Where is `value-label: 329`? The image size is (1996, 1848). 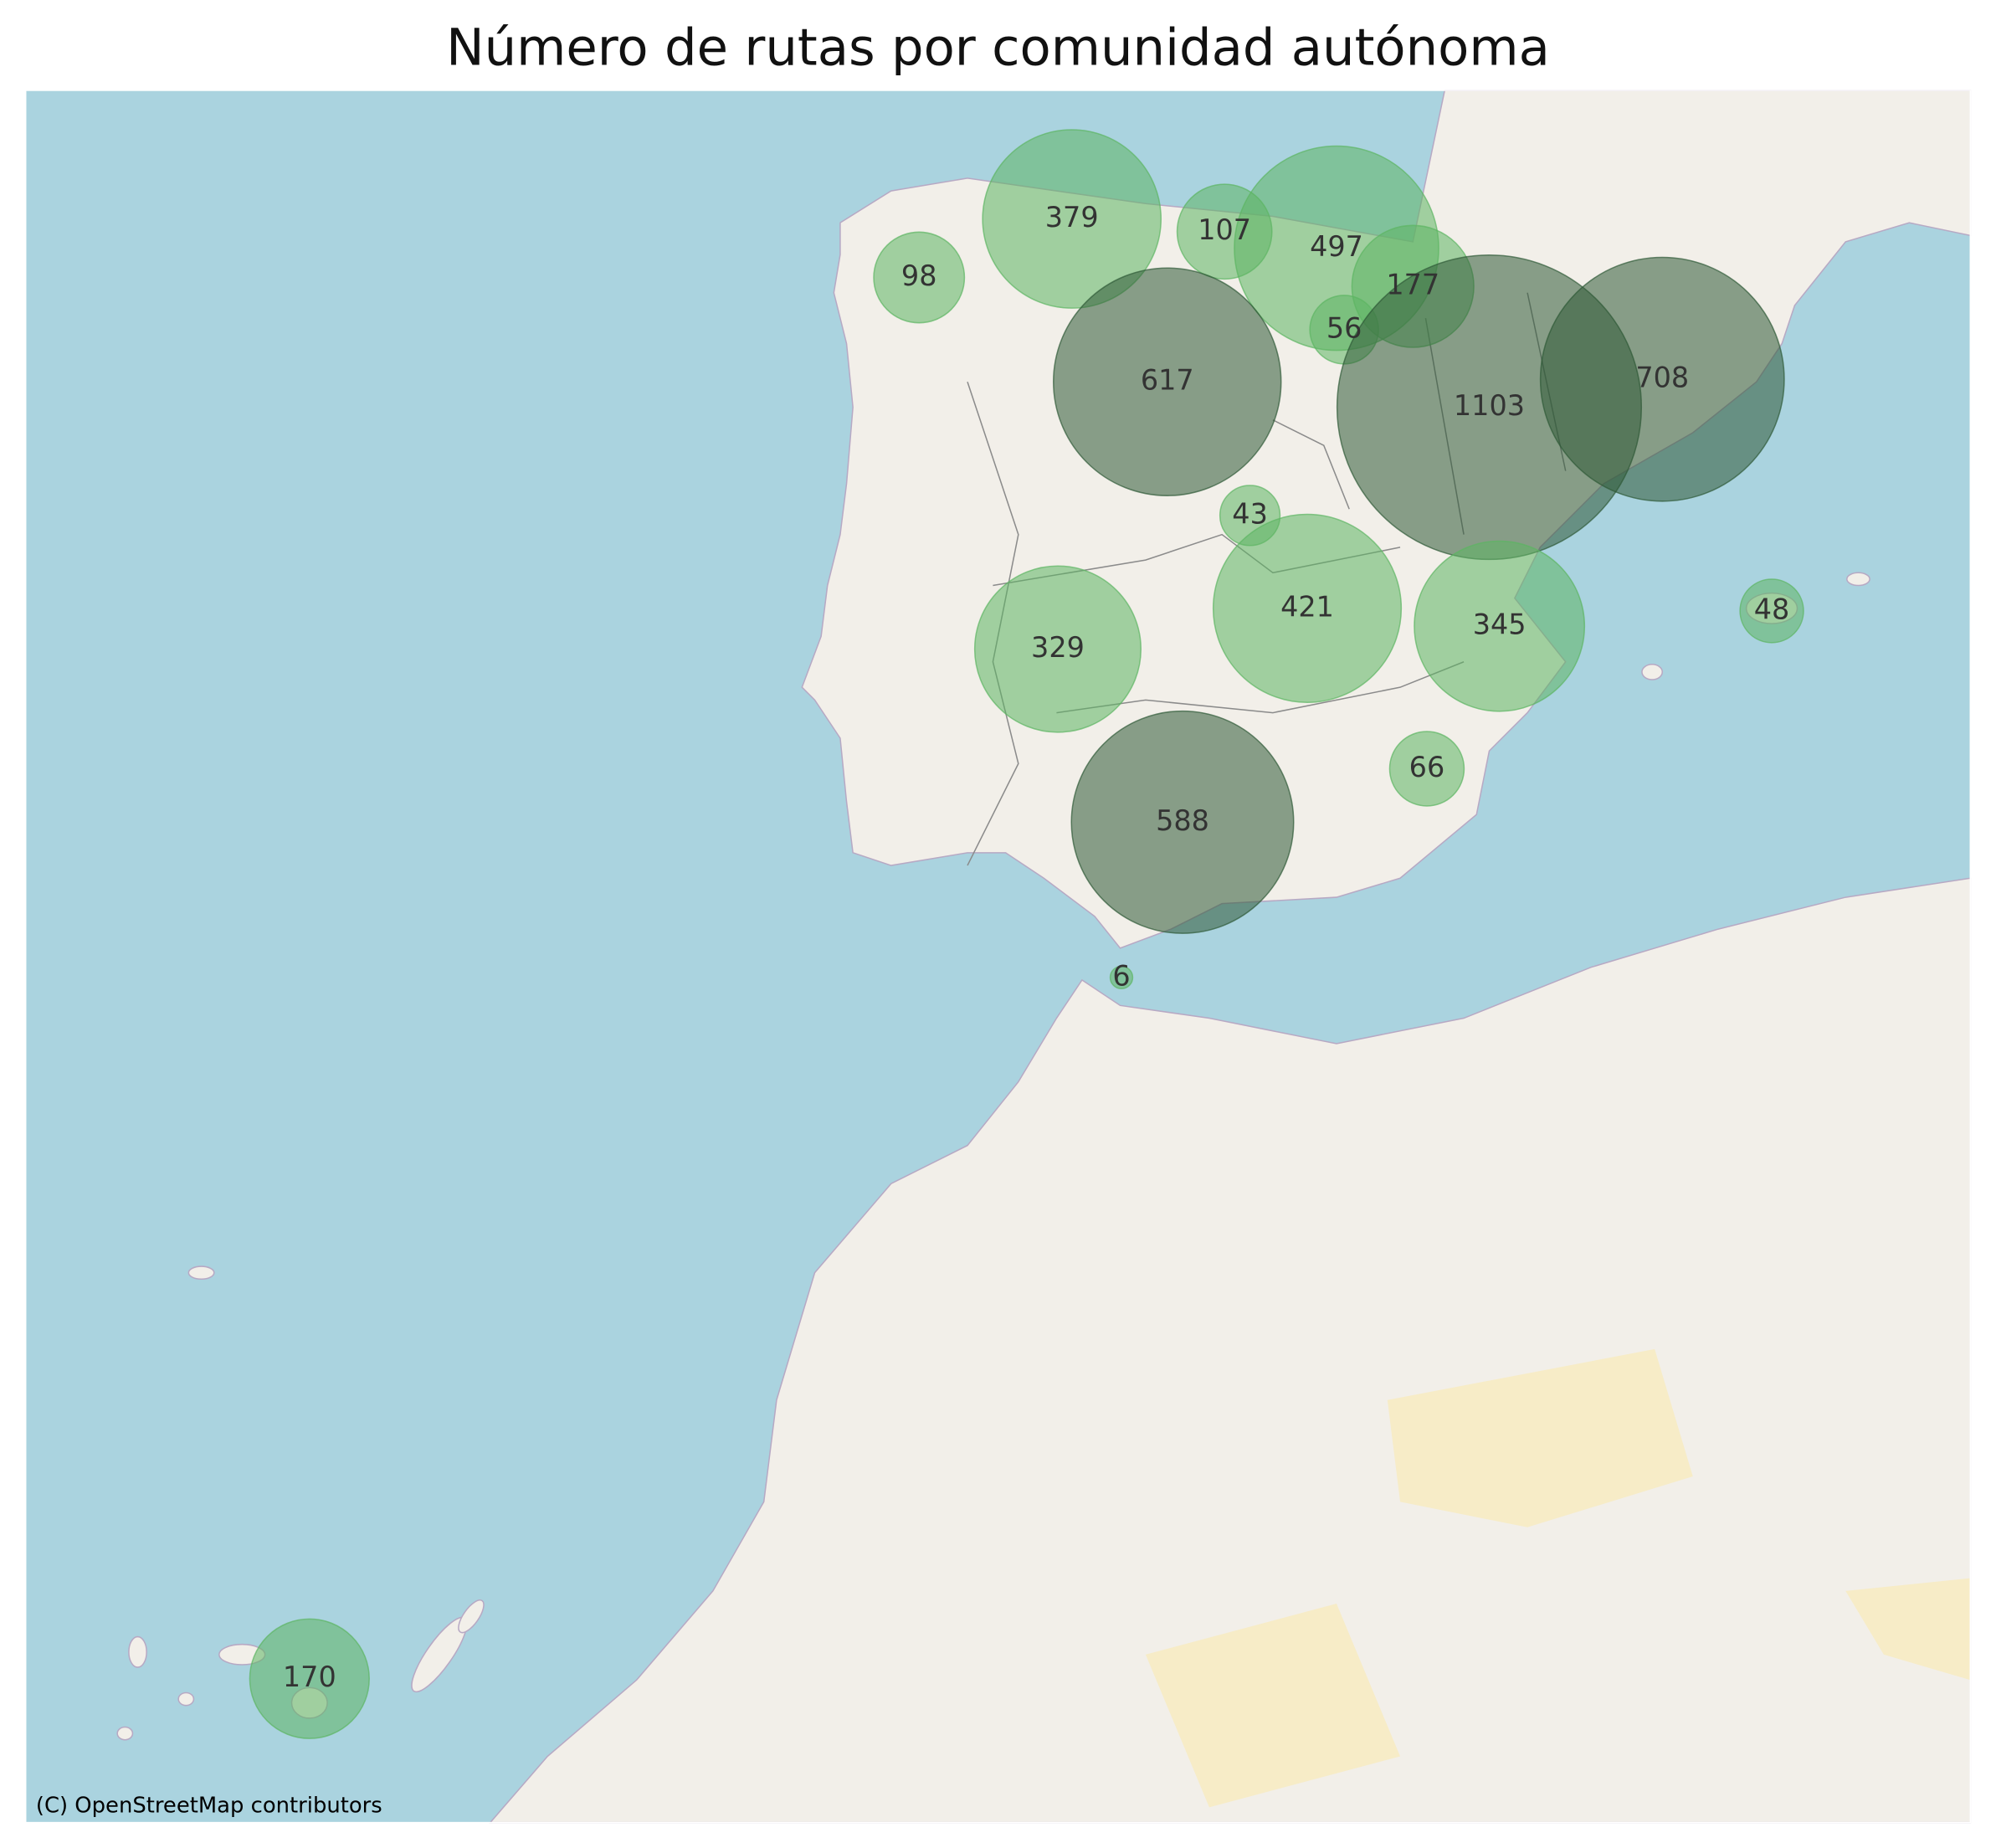
value-label: 329 is located at coordinates (1058, 647).